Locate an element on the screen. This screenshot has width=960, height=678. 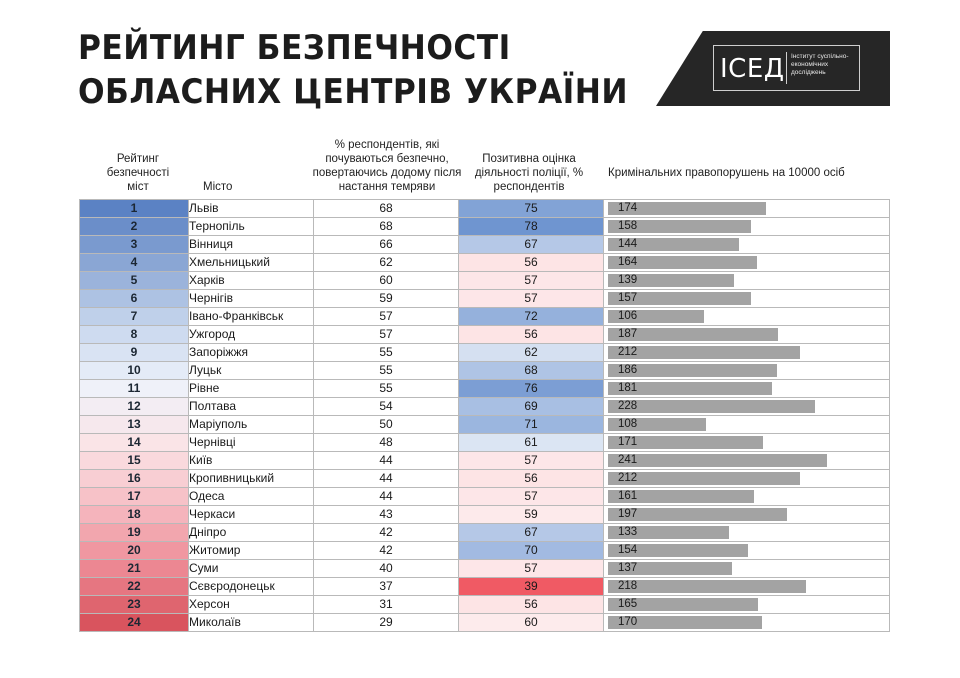
crime-cell: 187 is located at coordinates (746, 334).